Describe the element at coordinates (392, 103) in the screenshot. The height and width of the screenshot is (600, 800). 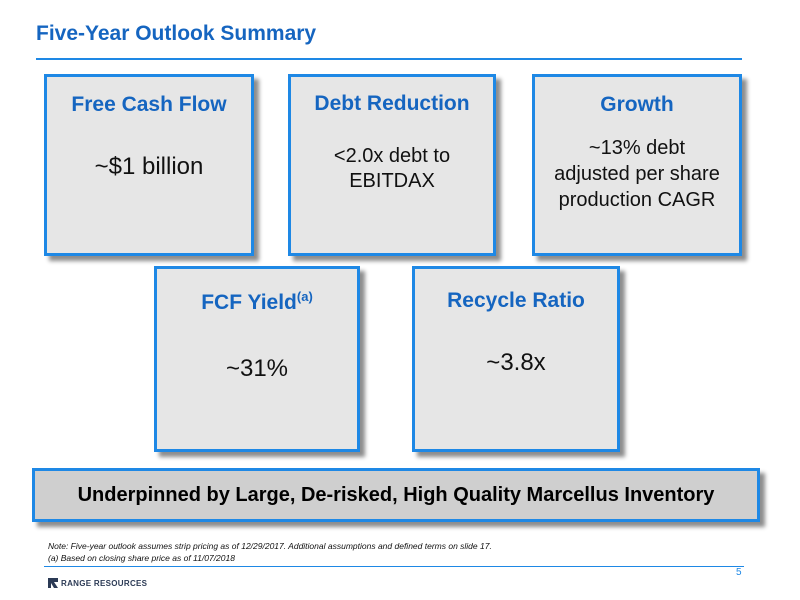
I see `card-title: Debt Reduction` at that location.